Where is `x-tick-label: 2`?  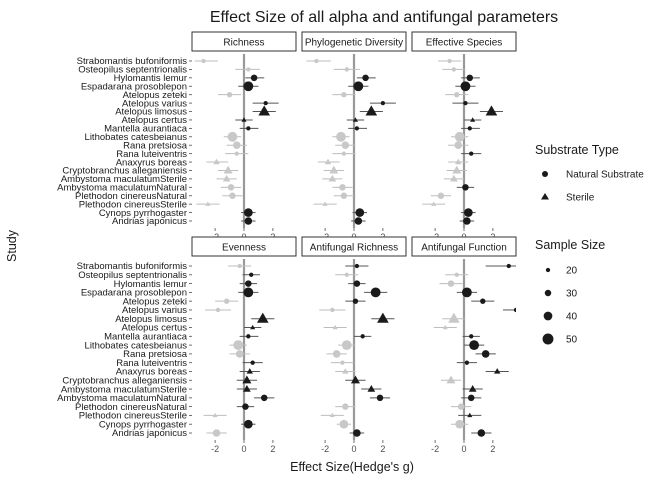 x-tick-label: 2 is located at coordinates (382, 449).